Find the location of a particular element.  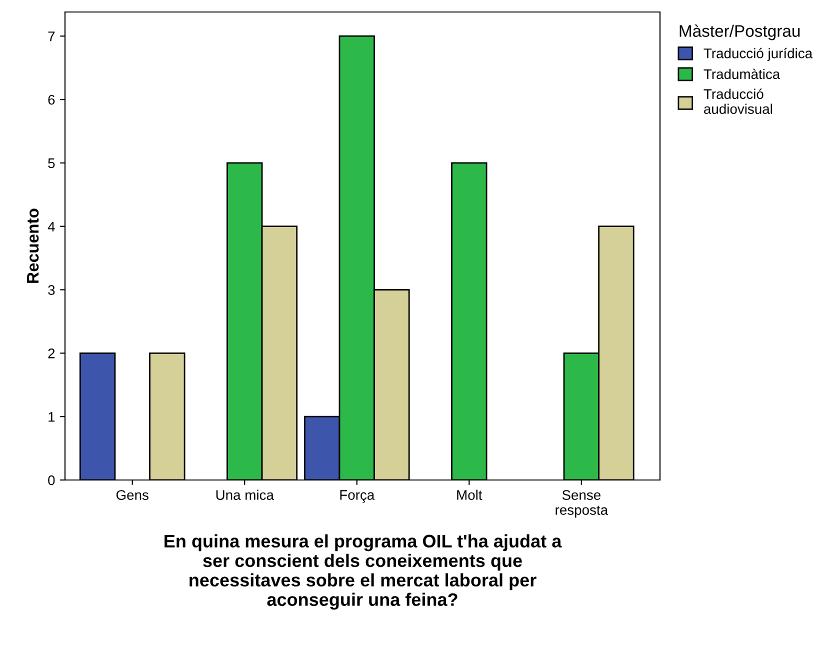

y-tick-label: 2 is located at coordinates (51, 353).